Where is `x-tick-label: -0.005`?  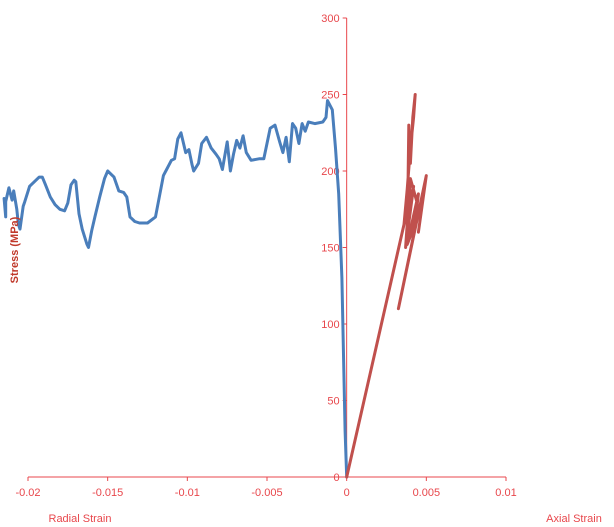 x-tick-label: -0.005 is located at coordinates (266, 493).